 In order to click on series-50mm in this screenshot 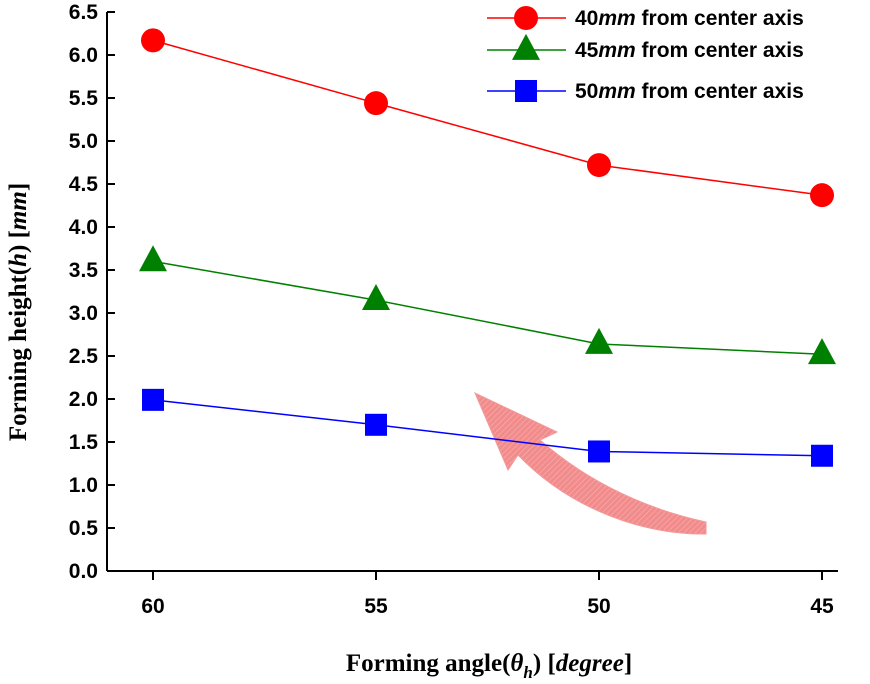, I will do `click(487, 427)`.